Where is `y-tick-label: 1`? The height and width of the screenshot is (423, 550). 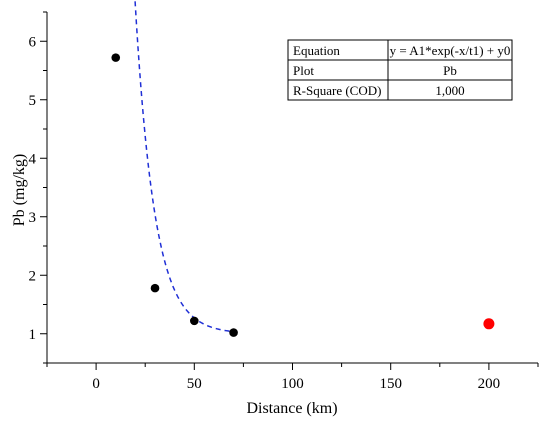 y-tick-label: 1 is located at coordinates (33, 335).